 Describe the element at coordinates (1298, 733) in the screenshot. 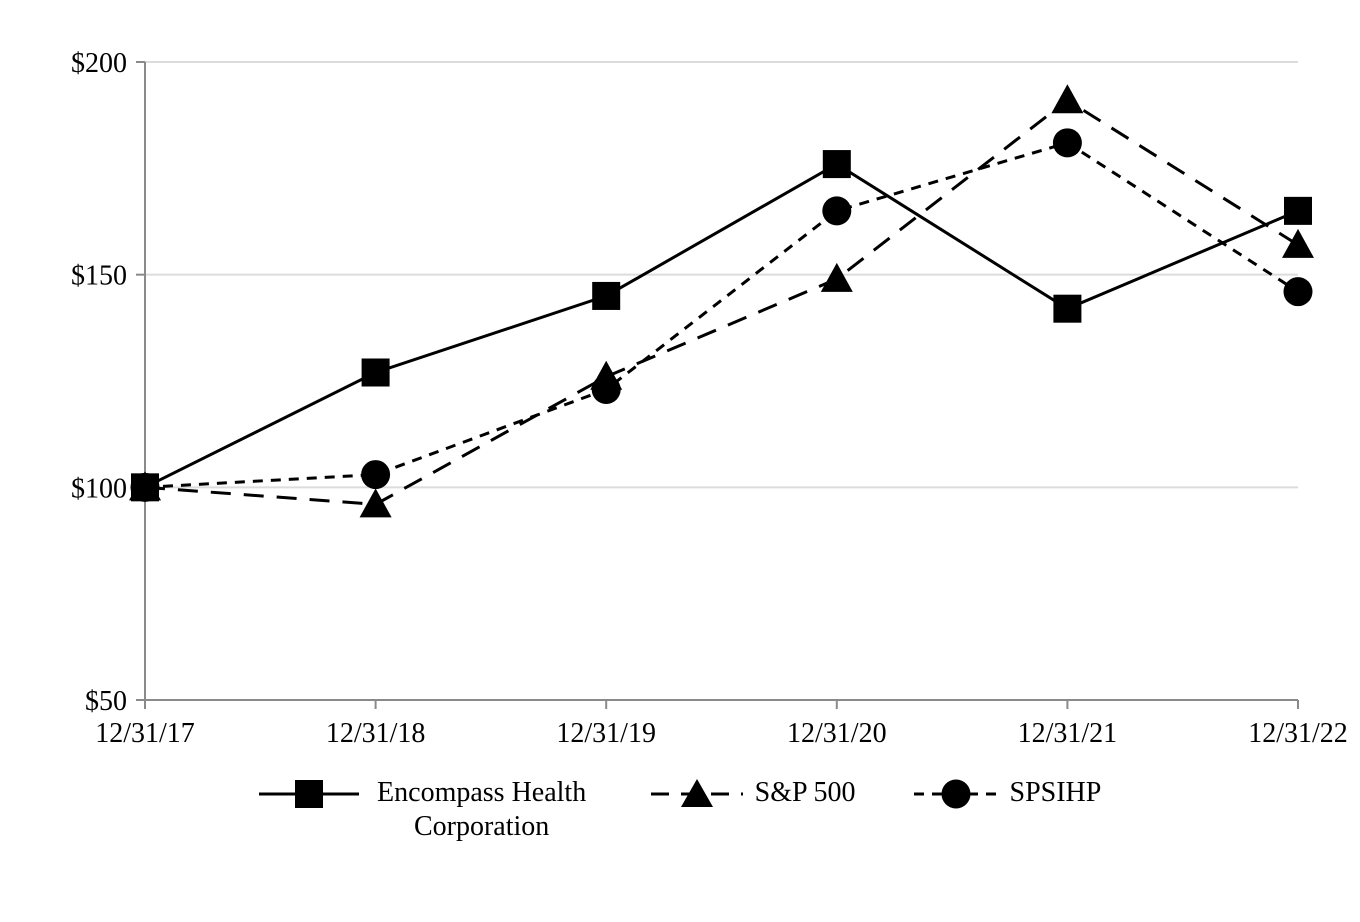

I see `x-tick-label-5: 12/31/22` at that location.